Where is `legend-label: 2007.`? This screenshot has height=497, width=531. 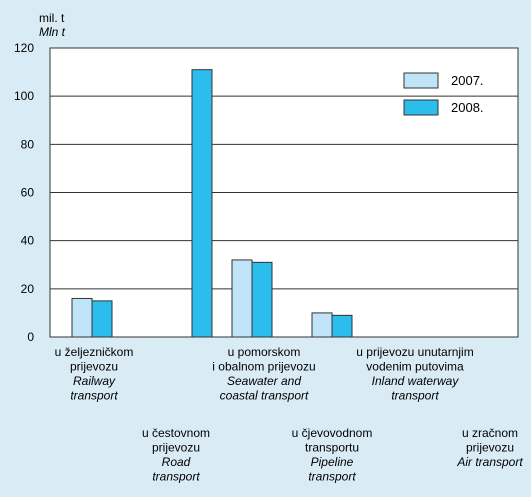 legend-label: 2007. is located at coordinates (467, 80).